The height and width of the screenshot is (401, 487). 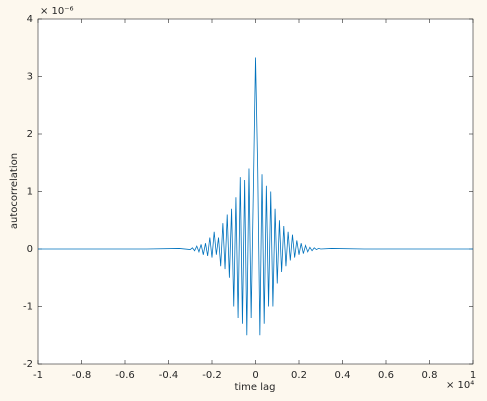 What do you see at coordinates (386, 375) in the screenshot?
I see `x-tick-label: 0.6` at bounding box center [386, 375].